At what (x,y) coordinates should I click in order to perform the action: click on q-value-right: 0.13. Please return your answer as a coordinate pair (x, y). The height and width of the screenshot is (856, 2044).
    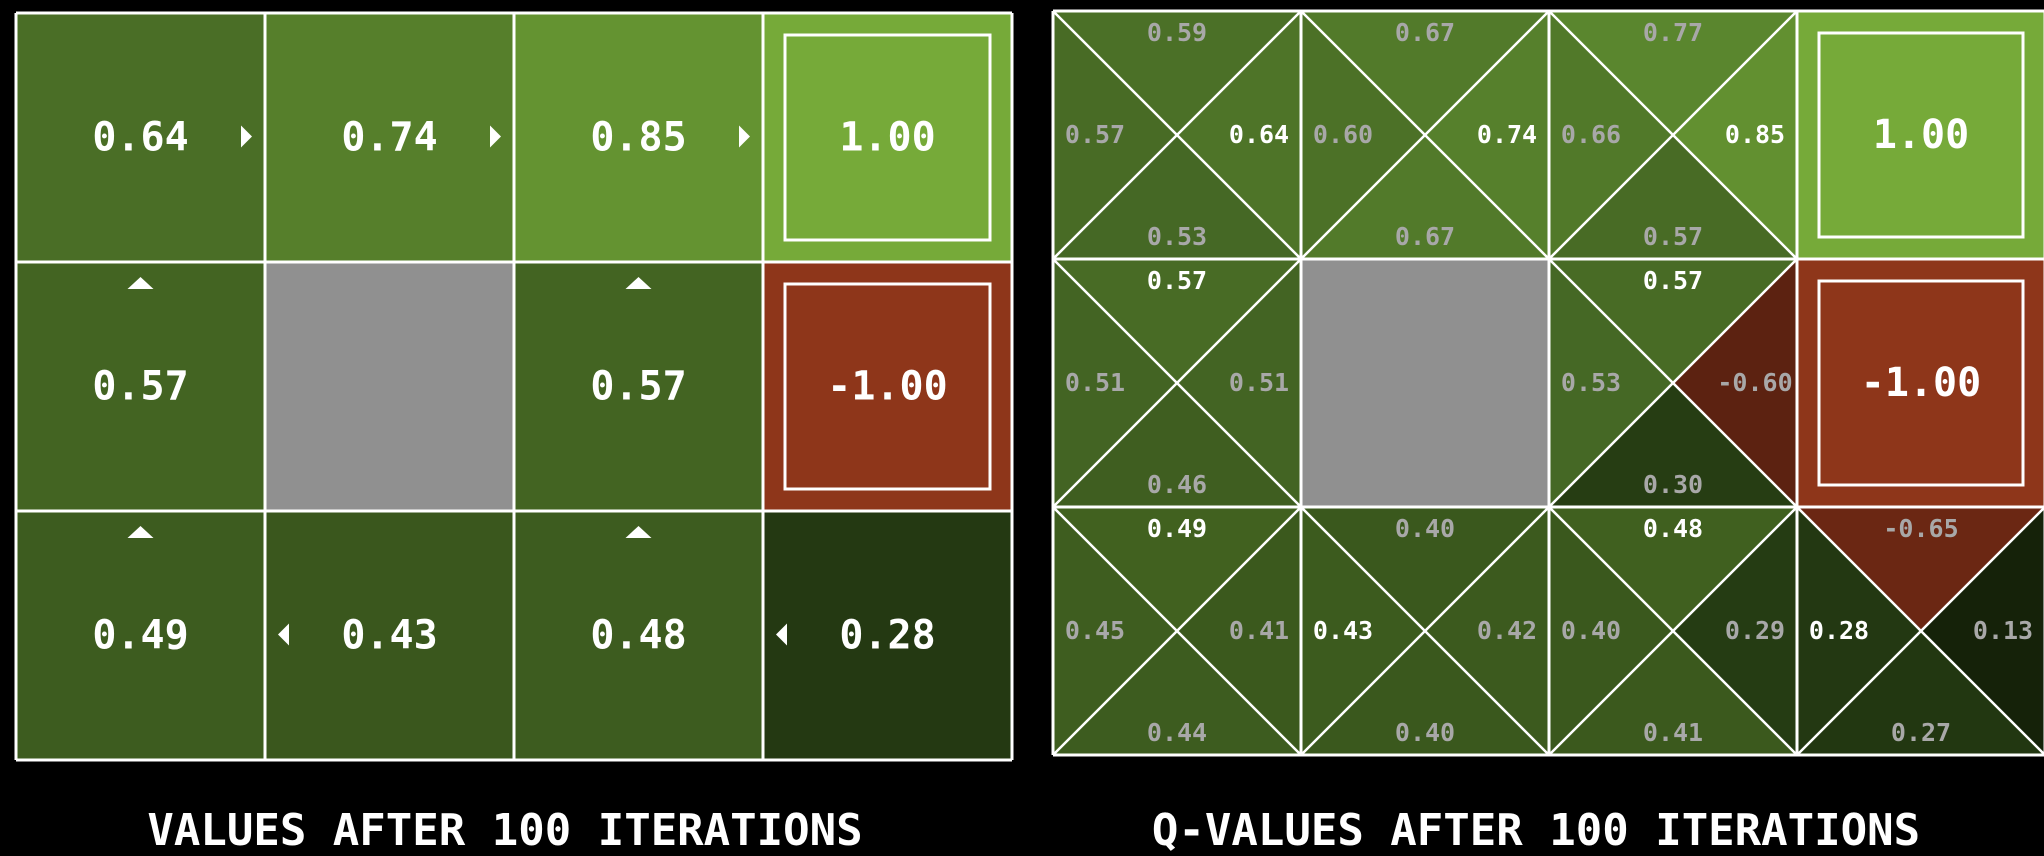
    Looking at the image, I should click on (2003, 630).